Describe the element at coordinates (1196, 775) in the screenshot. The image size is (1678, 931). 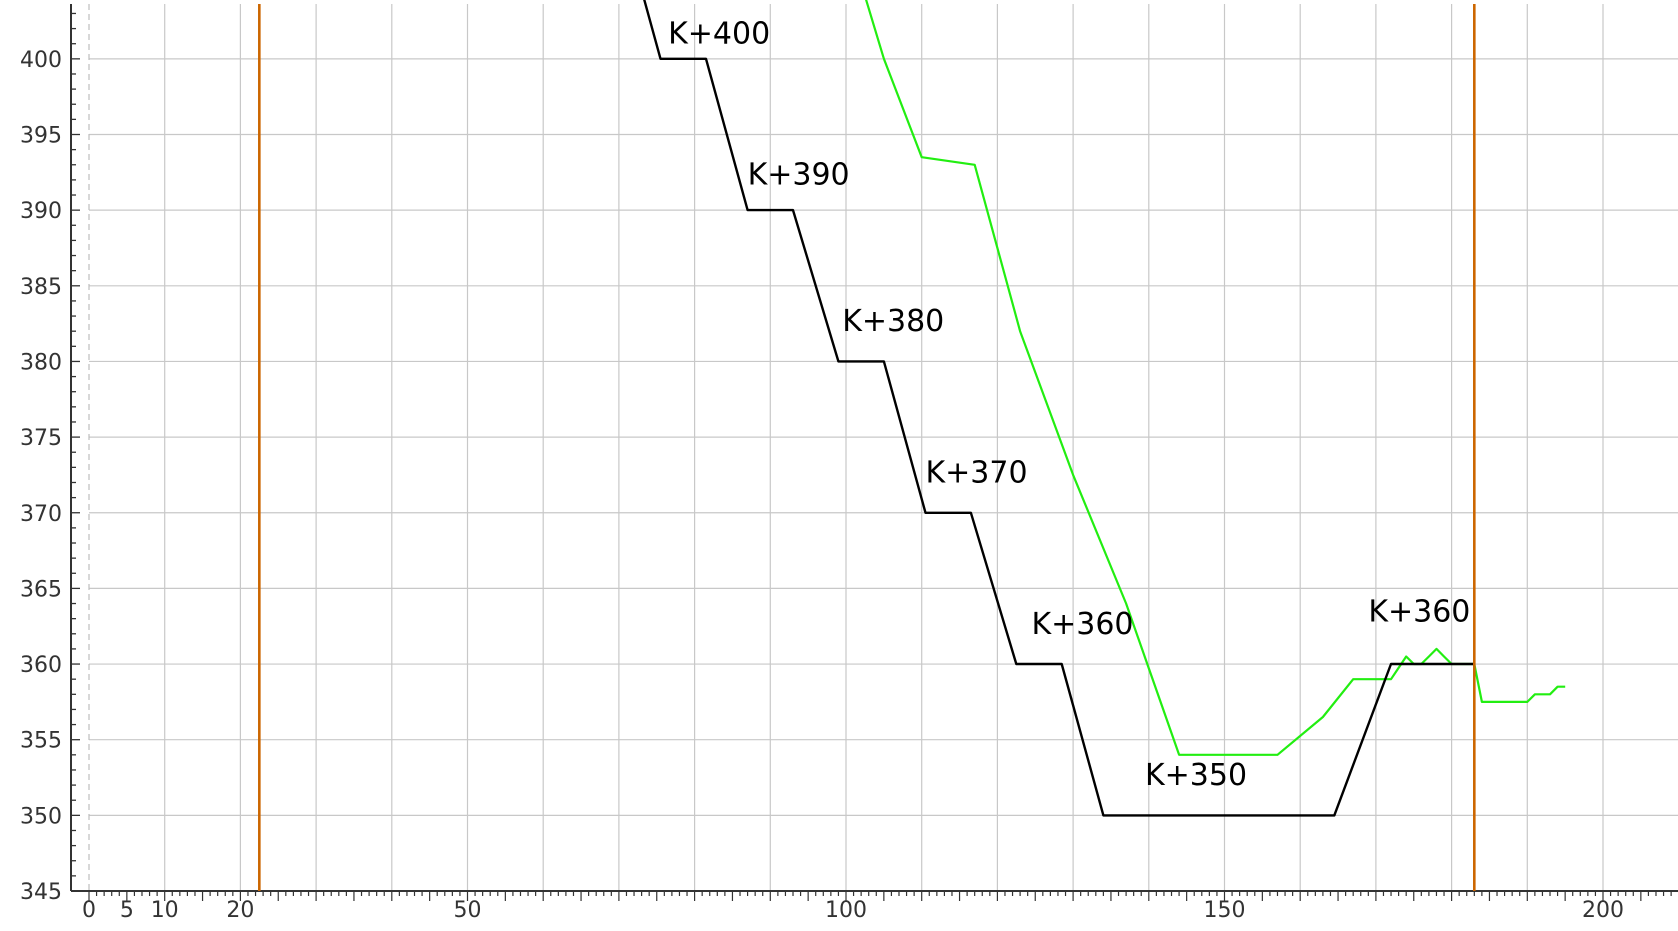
I see `bench-elevation-label: K+350` at that location.